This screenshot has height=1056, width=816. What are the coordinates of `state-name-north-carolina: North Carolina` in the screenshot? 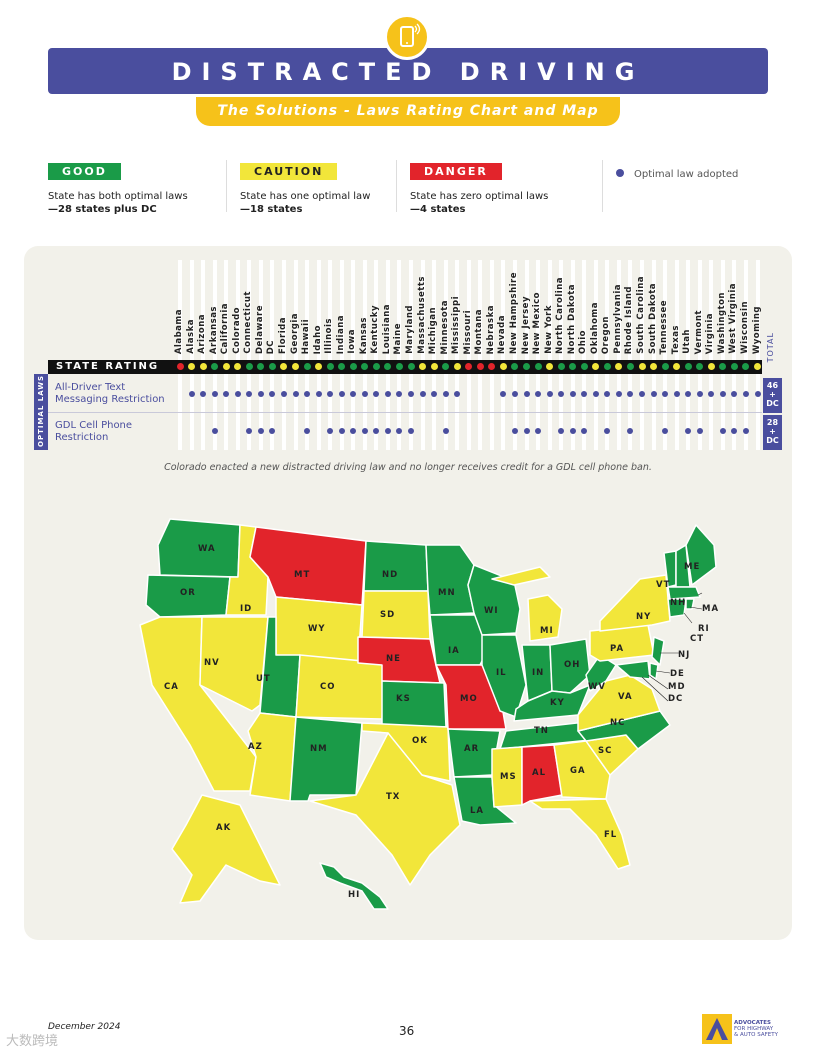 It's located at (561, 308).